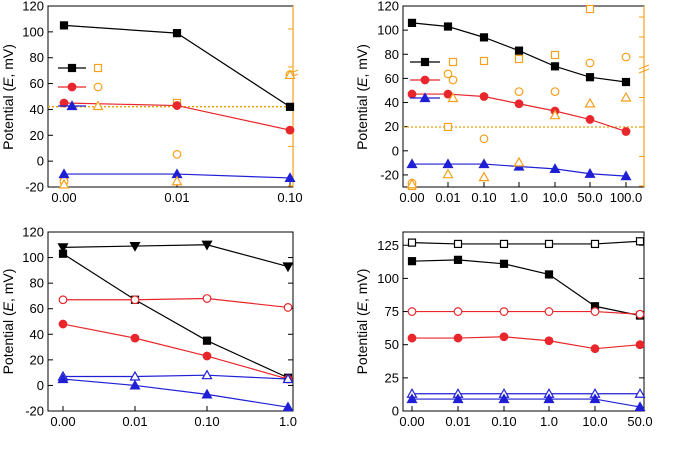  Describe the element at coordinates (8, 97) in the screenshot. I see `y-axis-label: Potential (E, mV)` at that location.